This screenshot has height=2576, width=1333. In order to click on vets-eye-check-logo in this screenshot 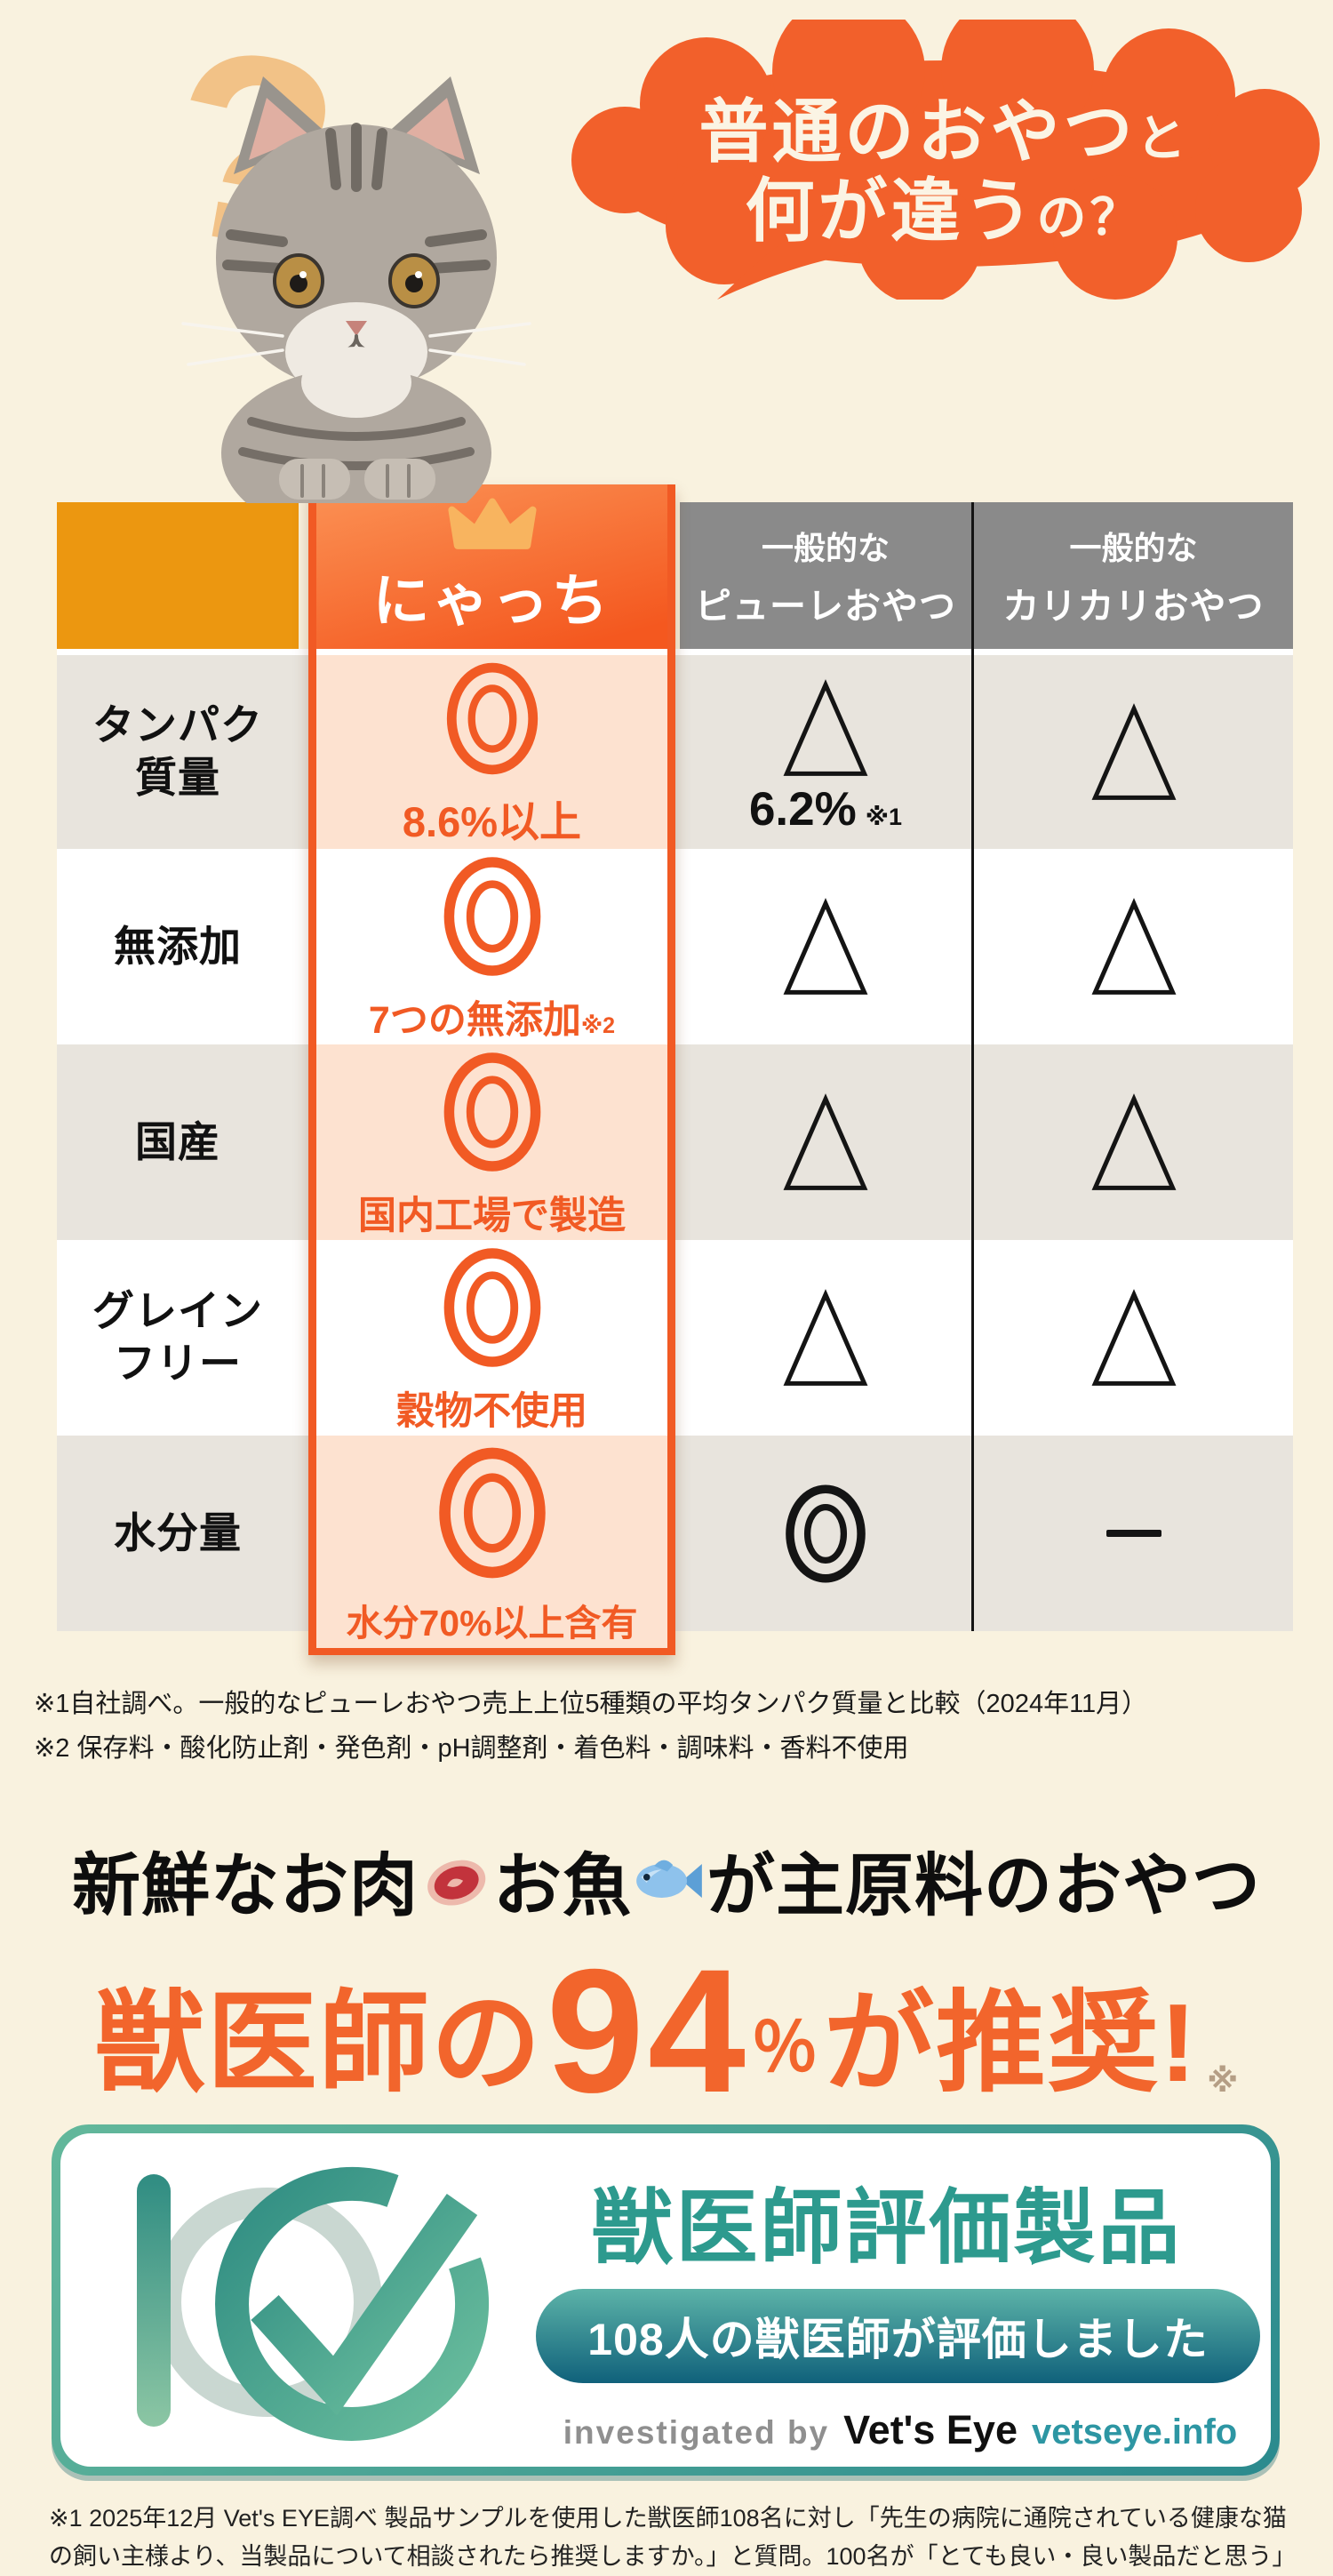, I will do `click(313, 2303)`.